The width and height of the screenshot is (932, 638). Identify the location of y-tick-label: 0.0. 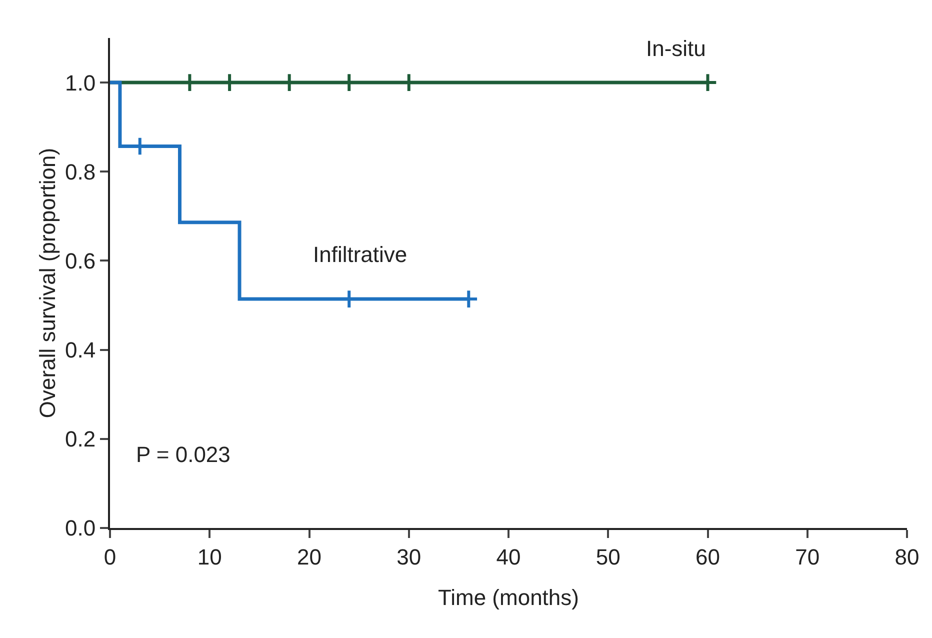
(80, 528).